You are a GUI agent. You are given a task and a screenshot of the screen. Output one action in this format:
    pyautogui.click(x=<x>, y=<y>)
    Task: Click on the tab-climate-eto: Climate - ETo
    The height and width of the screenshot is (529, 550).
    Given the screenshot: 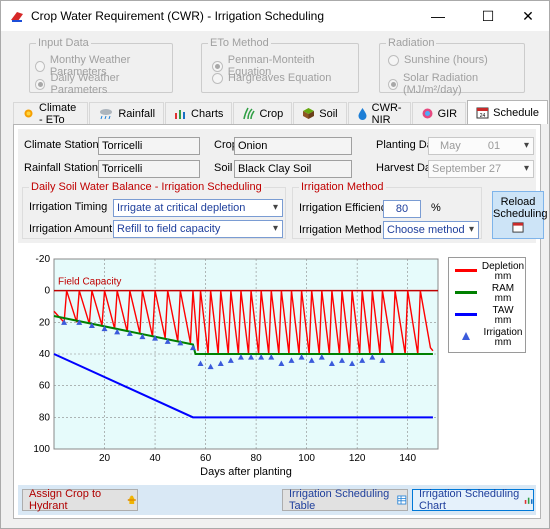 What is the action you would take?
    pyautogui.click(x=51, y=113)
    